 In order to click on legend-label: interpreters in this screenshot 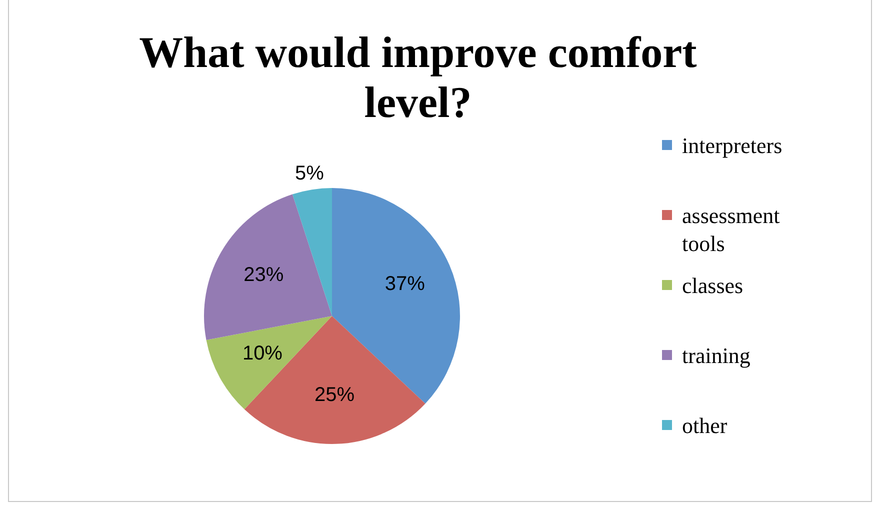, I will do `click(733, 146)`.